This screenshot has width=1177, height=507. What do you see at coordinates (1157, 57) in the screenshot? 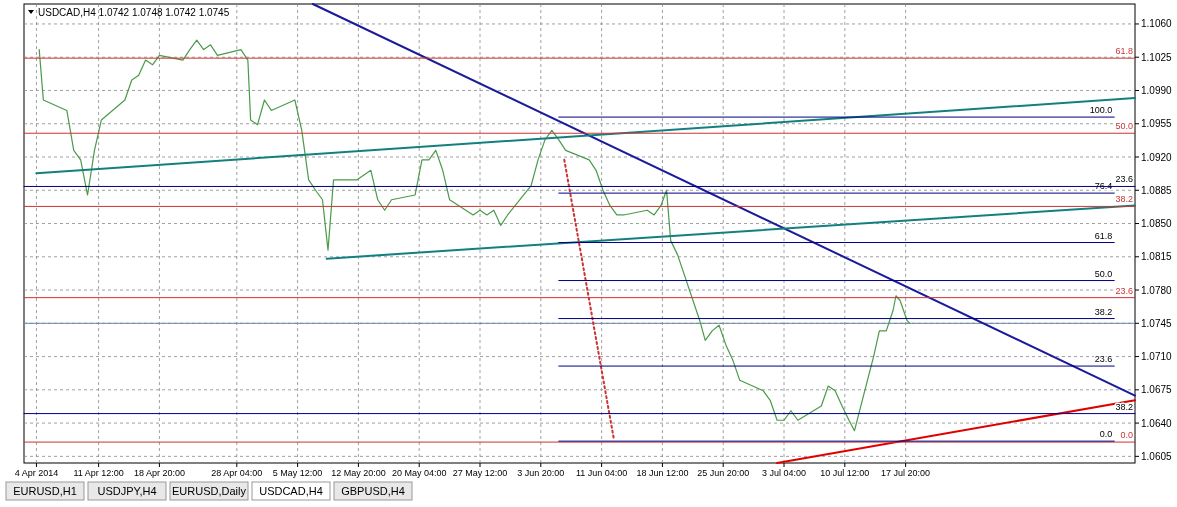
I see `y-tick-label: 1.1025` at bounding box center [1157, 57].